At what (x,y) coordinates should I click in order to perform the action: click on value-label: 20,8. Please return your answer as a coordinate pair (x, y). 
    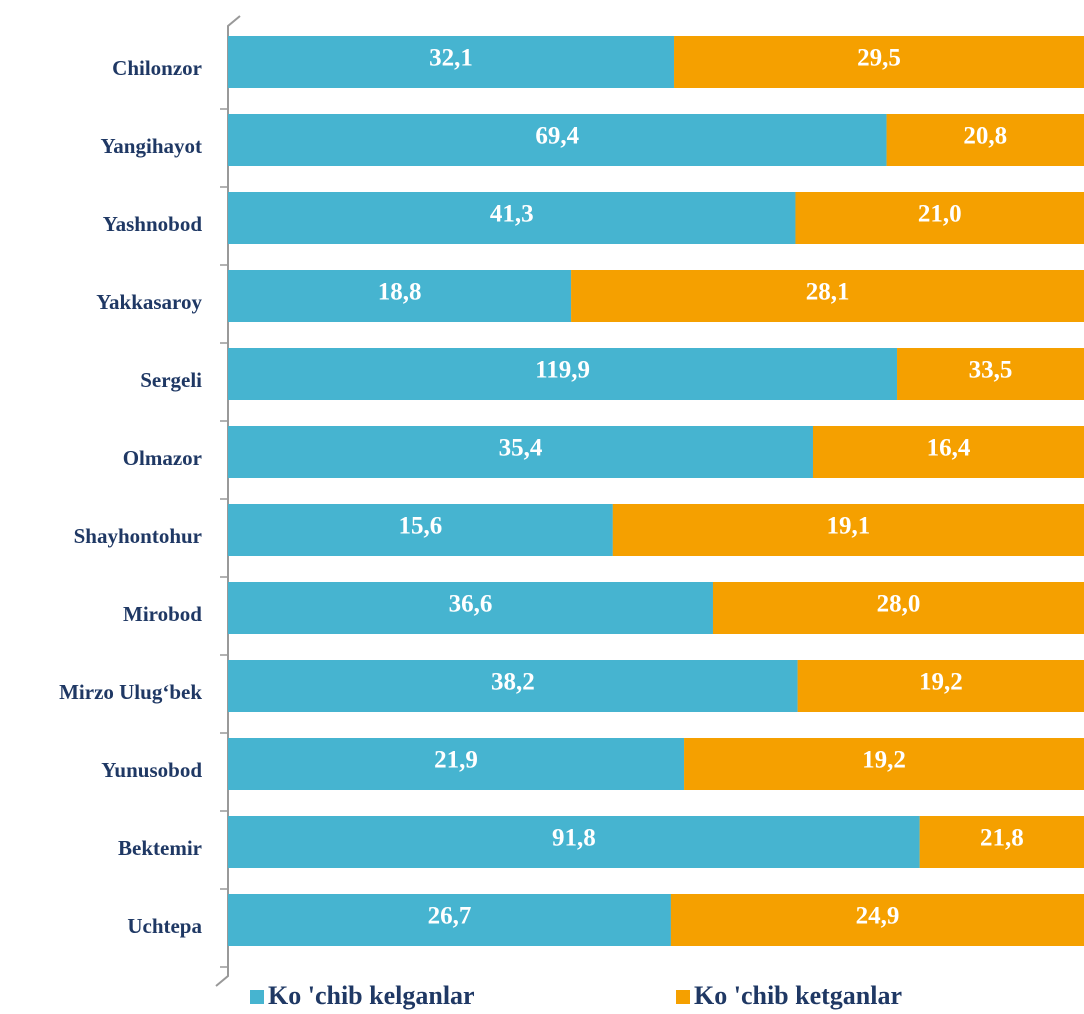
    Looking at the image, I should click on (985, 136).